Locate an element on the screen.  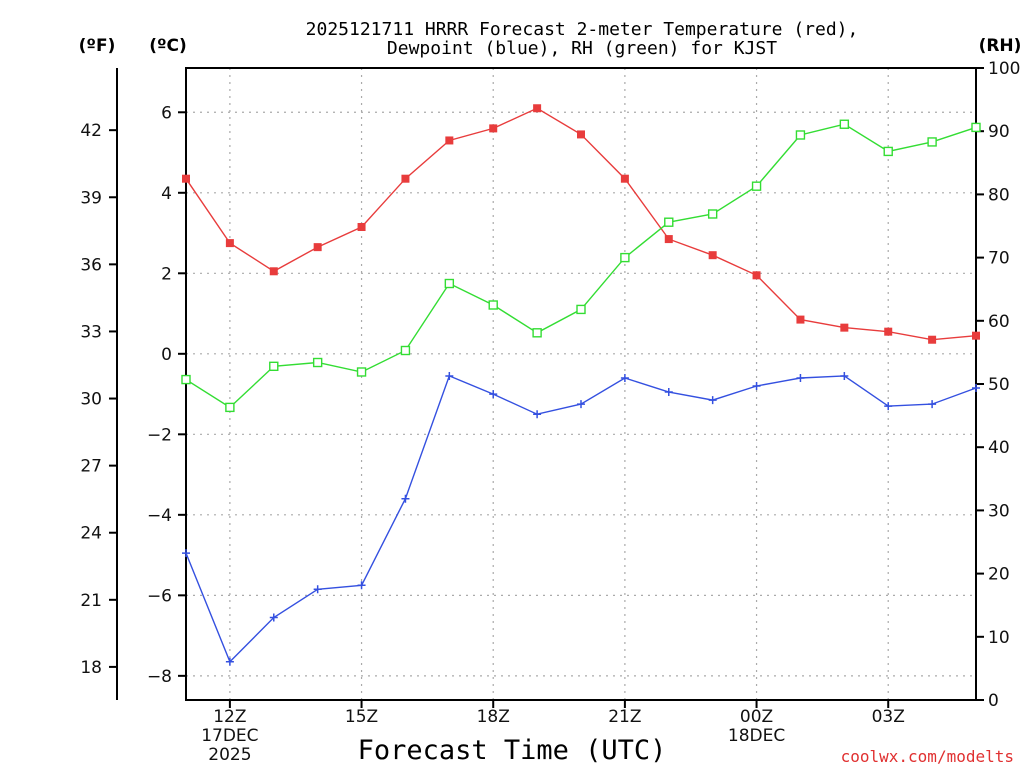
x-tick-label: 21Z is located at coordinates (624, 717).